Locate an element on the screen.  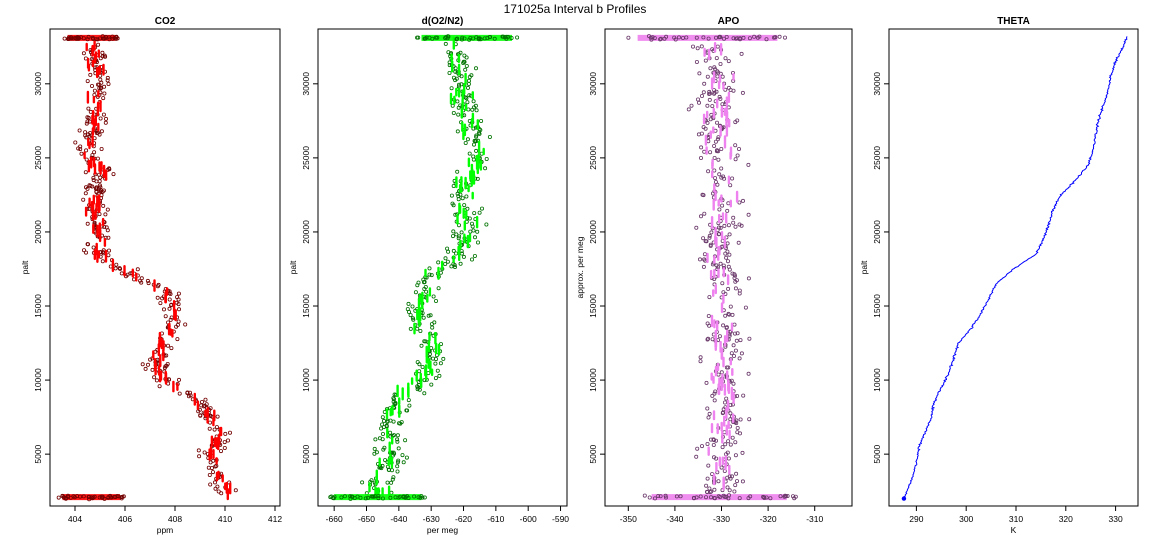
y-tick-label: 20000 is located at coordinates (38, 232).